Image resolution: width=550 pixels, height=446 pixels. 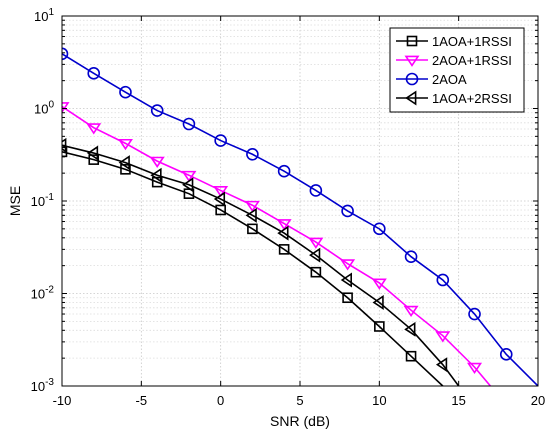 I want to click on legend-item: 2AOA, so click(x=431, y=79).